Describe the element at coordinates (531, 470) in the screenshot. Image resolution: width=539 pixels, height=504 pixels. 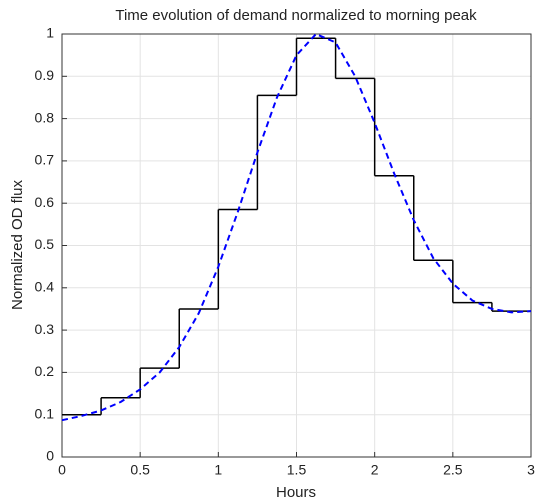
I see `x-tick-label: 3` at that location.